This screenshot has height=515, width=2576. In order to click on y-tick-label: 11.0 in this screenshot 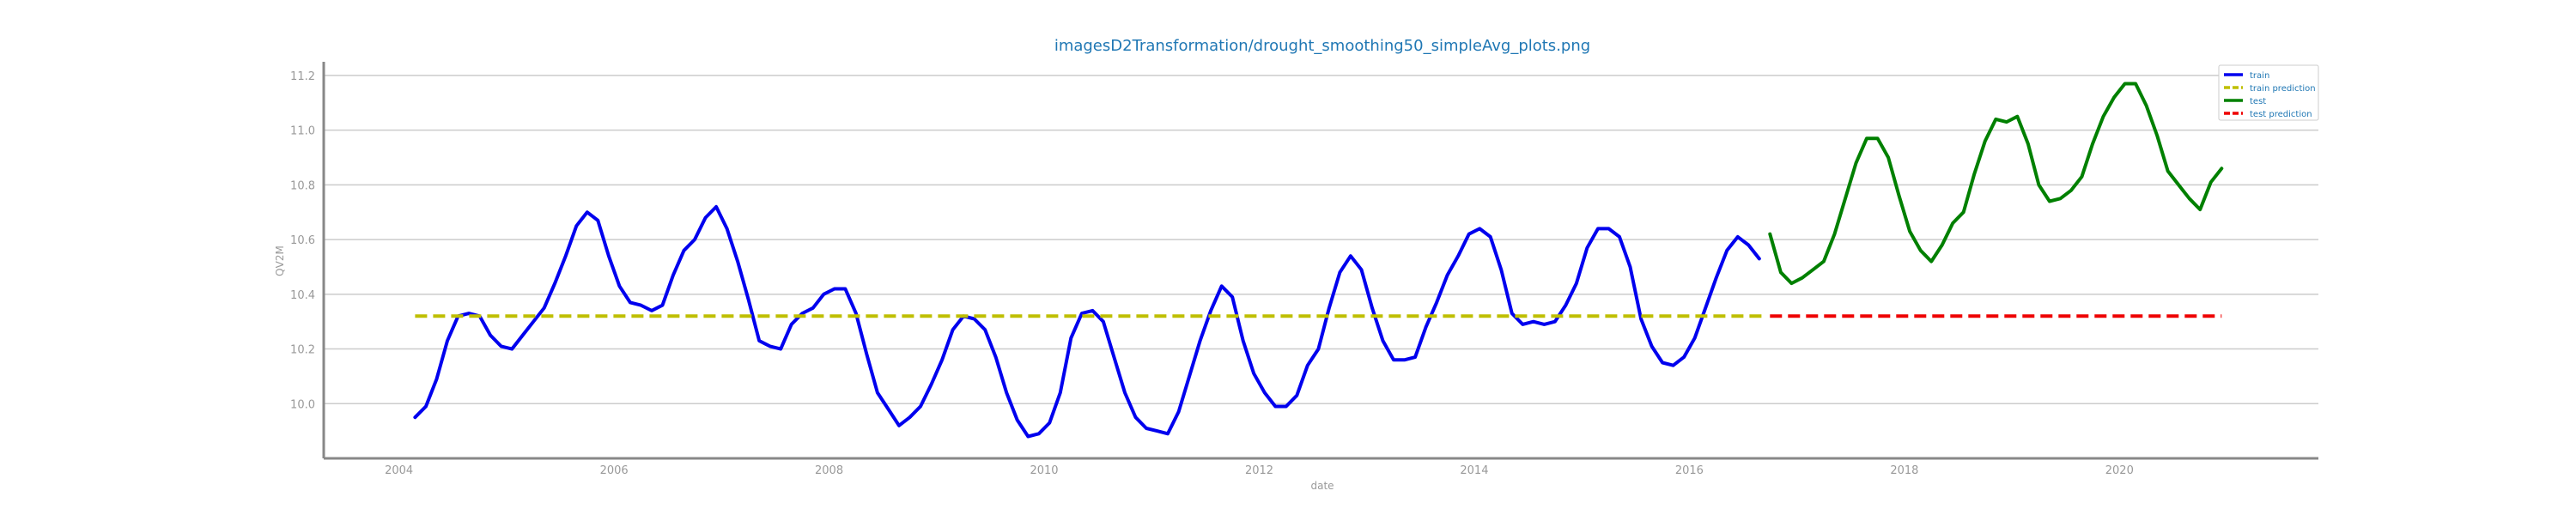, I will do `click(302, 131)`.